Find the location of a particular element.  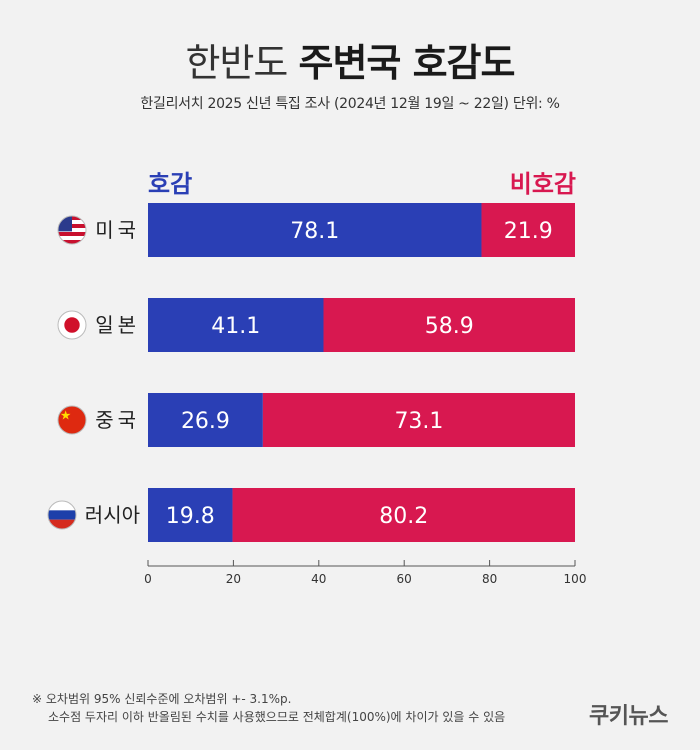

x-tick-label-1: 20 is located at coordinates (233, 579).